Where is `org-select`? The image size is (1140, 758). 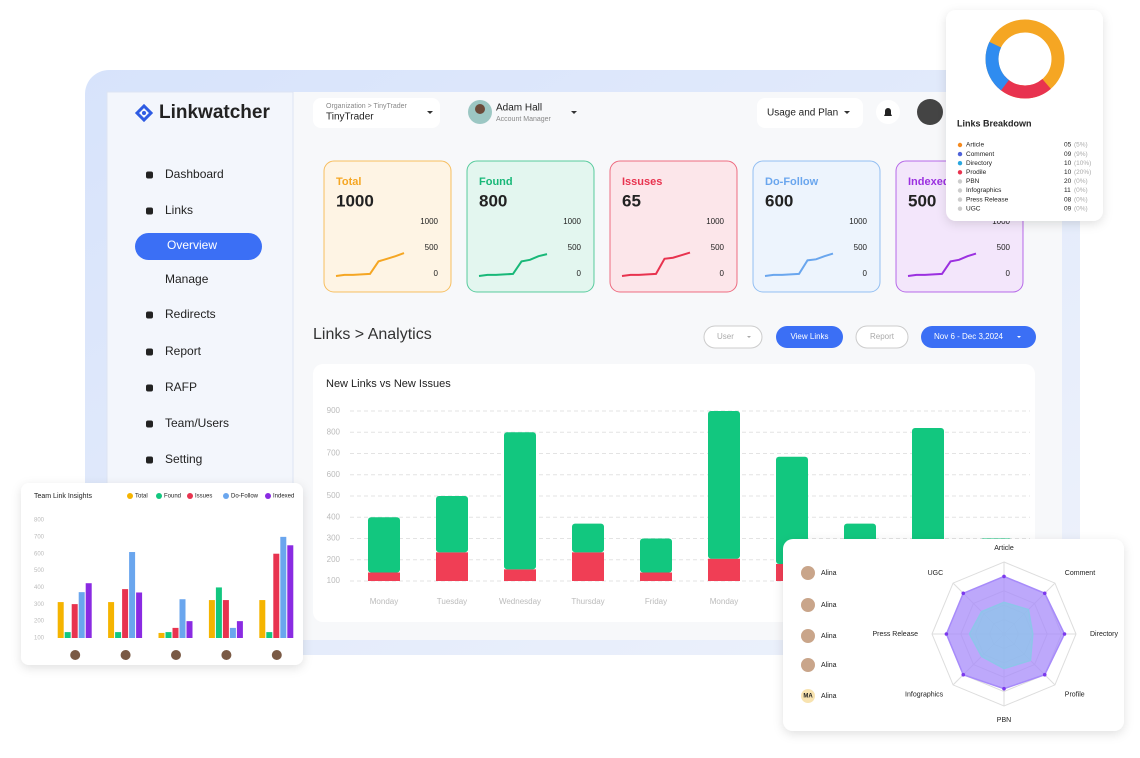 org-select is located at coordinates (376, 113).